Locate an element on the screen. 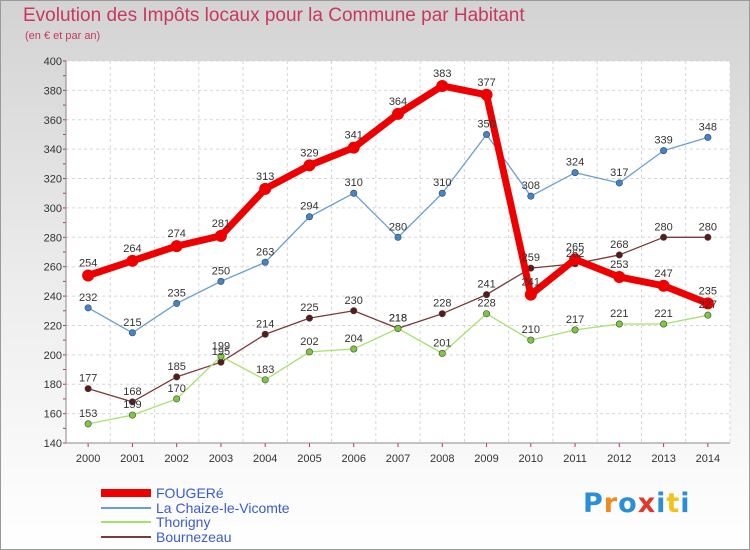 The image size is (750, 550). data-label: 159 is located at coordinates (132, 405).